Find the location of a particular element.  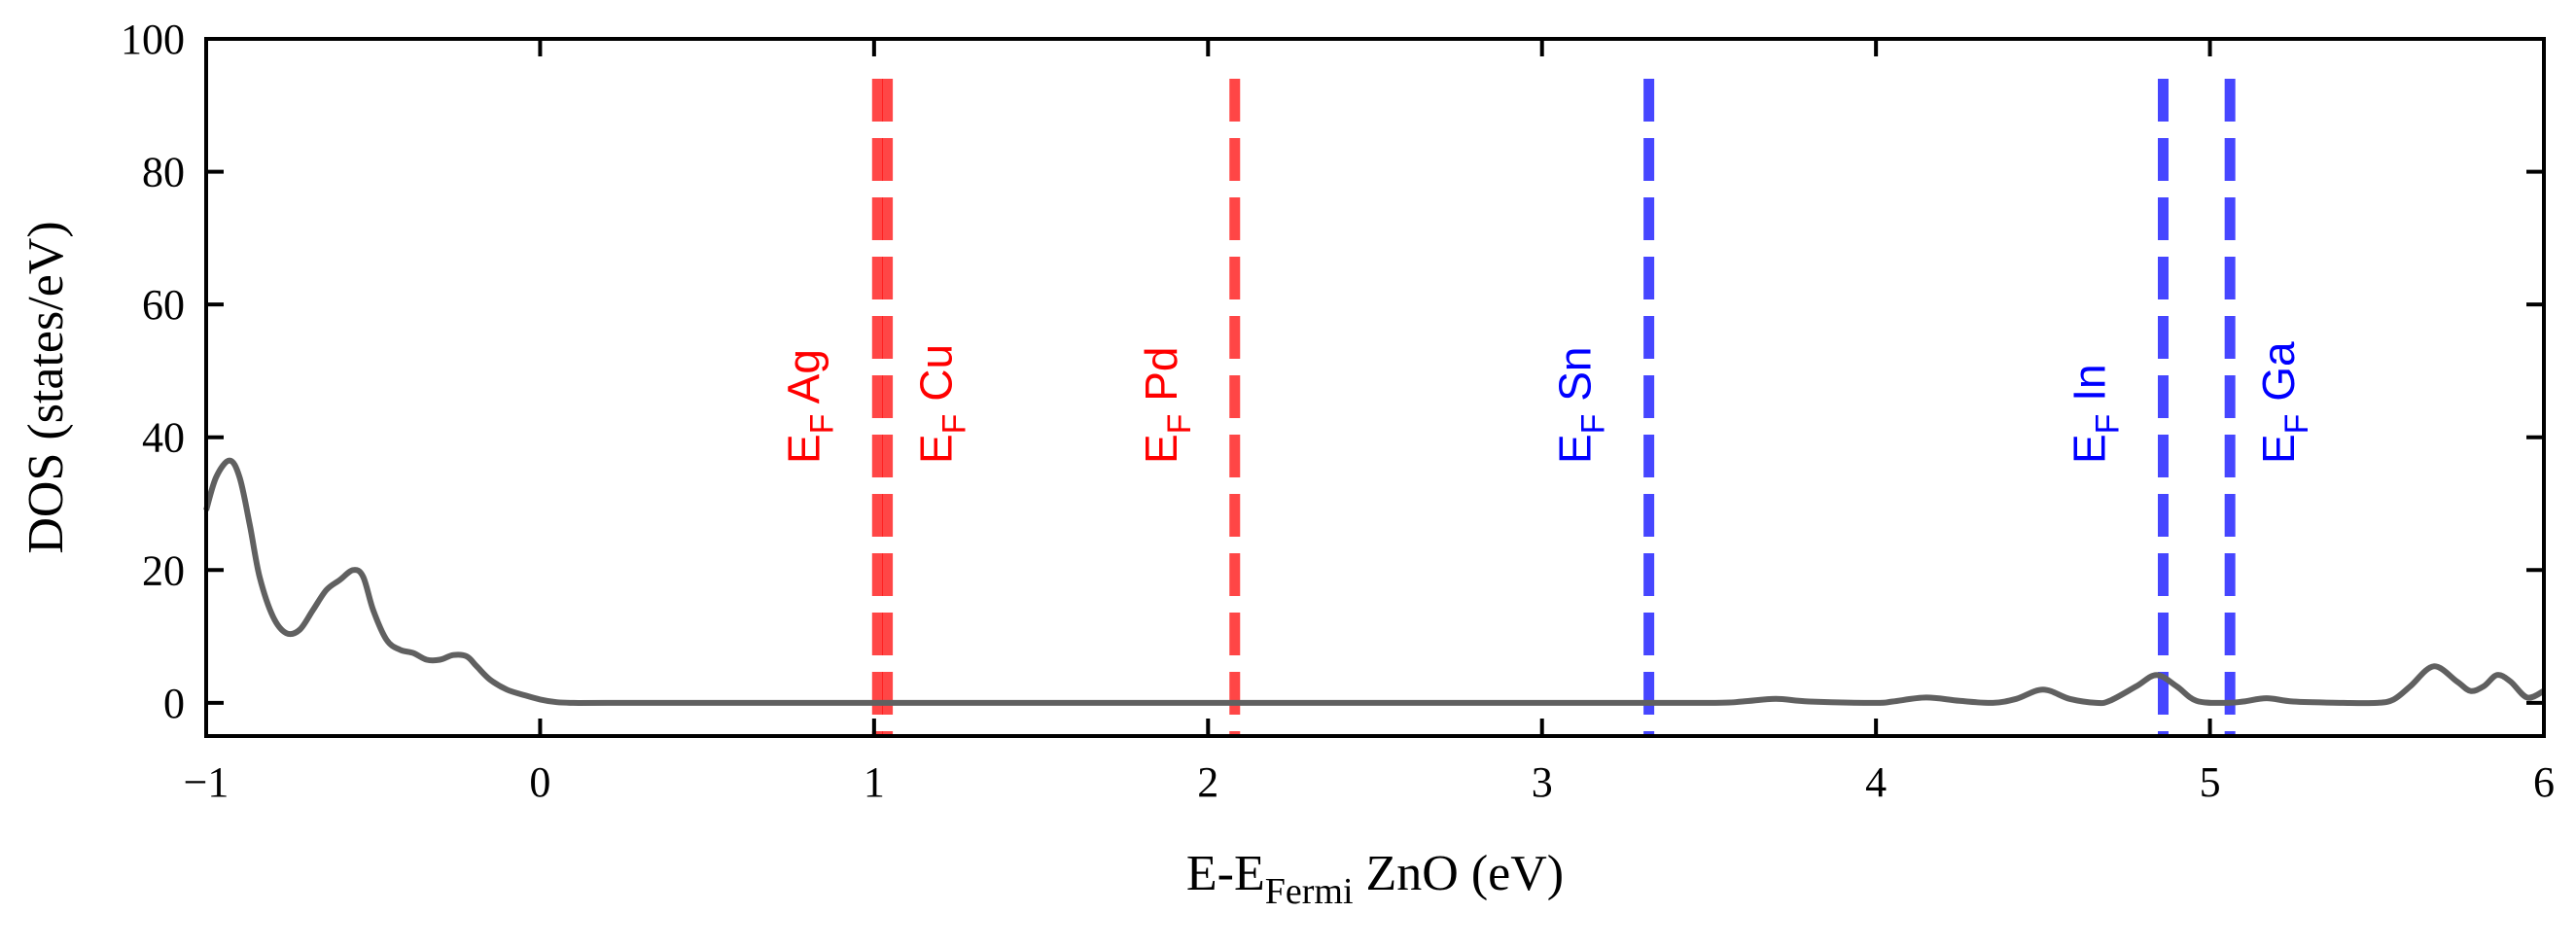

x-axis-title: E-EFermi ZnO (eV) is located at coordinates (1375, 879).